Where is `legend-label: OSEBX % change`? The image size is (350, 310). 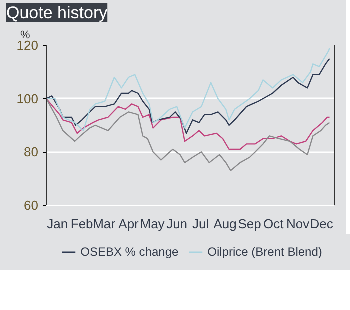 legend-label: OSEBX % change is located at coordinates (129, 252).